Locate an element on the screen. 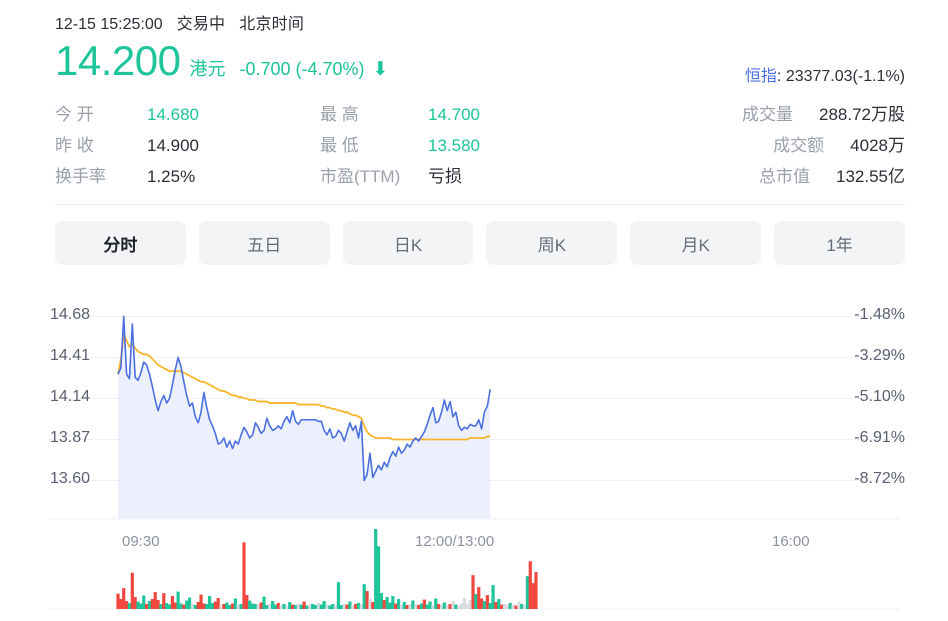  y-axis-label-left: 14.68 is located at coordinates (70, 314).